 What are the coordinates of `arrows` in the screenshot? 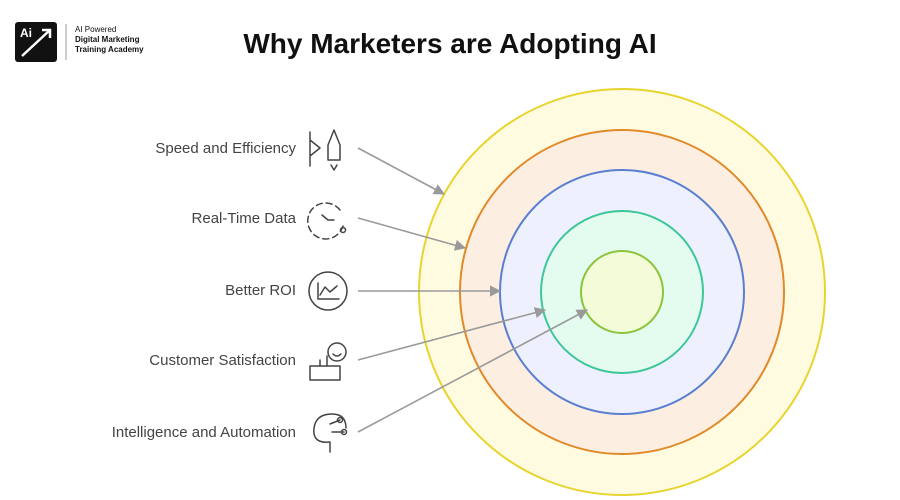 It's located at (472, 290).